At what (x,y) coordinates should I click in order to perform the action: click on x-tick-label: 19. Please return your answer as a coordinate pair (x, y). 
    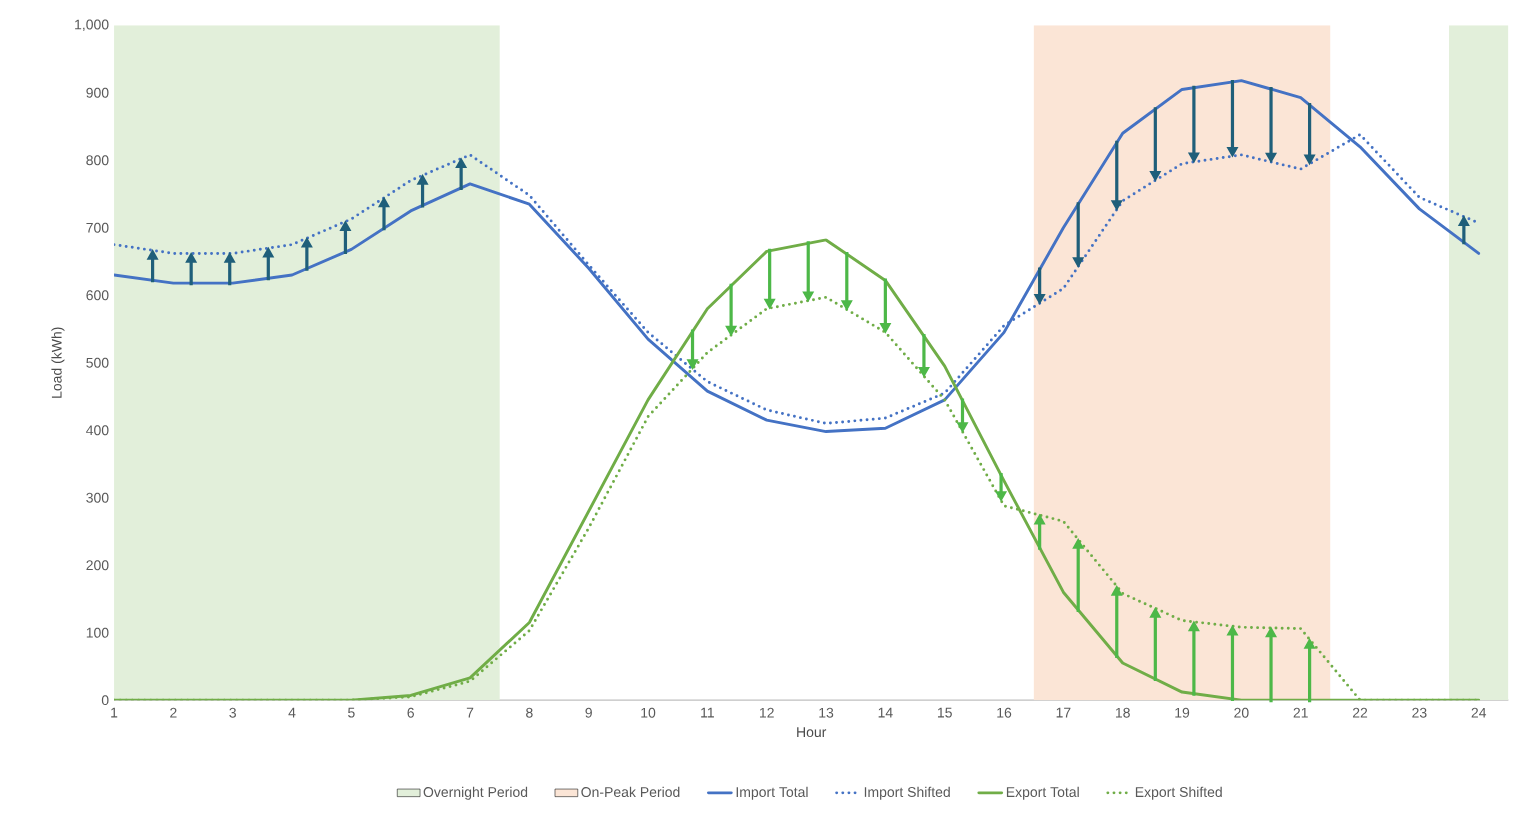
    Looking at the image, I should click on (1182, 713).